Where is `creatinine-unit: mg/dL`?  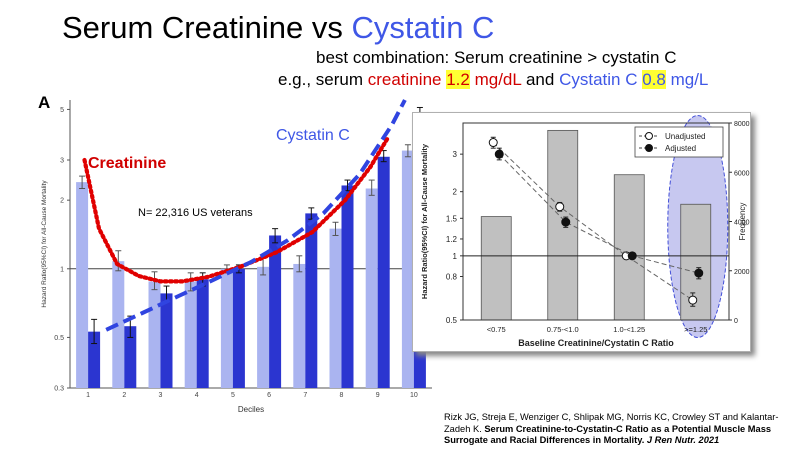
creatinine-unit: mg/dL is located at coordinates (498, 79).